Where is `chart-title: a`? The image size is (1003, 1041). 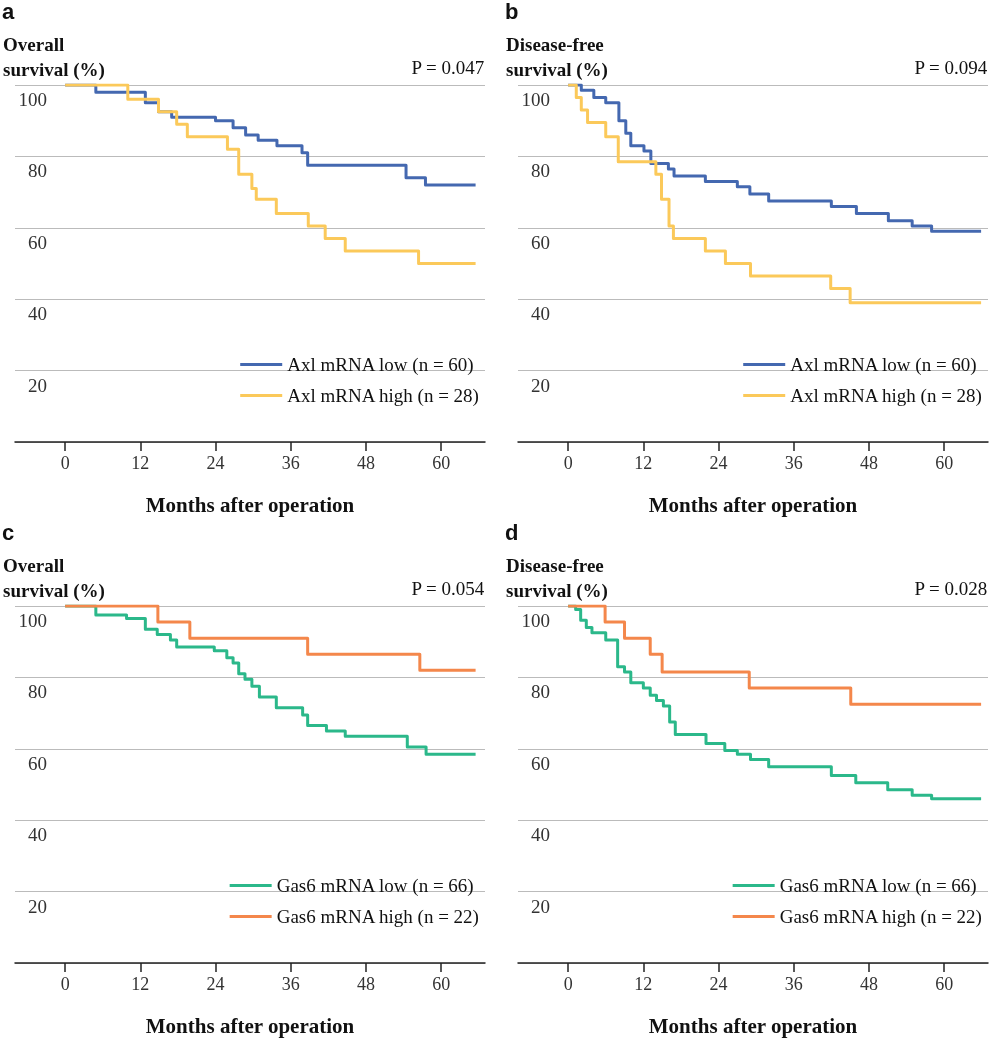
chart-title: a is located at coordinates (8, 12).